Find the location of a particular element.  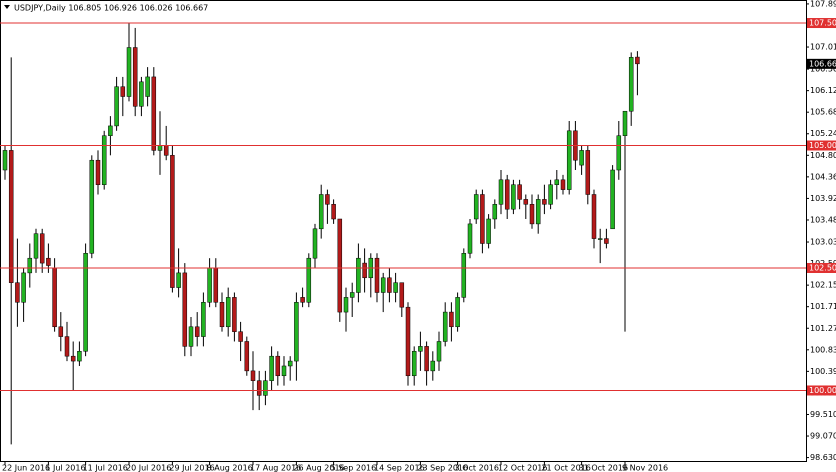

y-tick-label: 107.890 is located at coordinates (823, 4).